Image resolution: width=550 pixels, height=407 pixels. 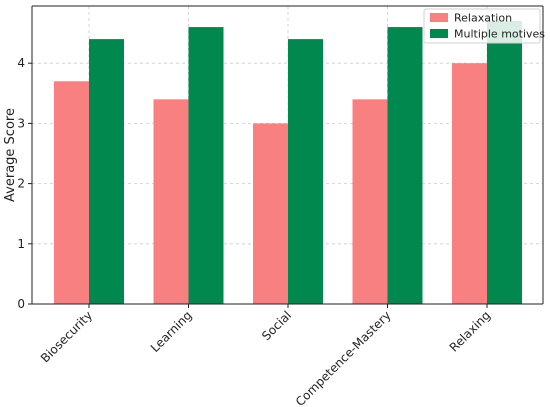 What do you see at coordinates (171, 331) in the screenshot?
I see `x-tick-label: Learning` at bounding box center [171, 331].